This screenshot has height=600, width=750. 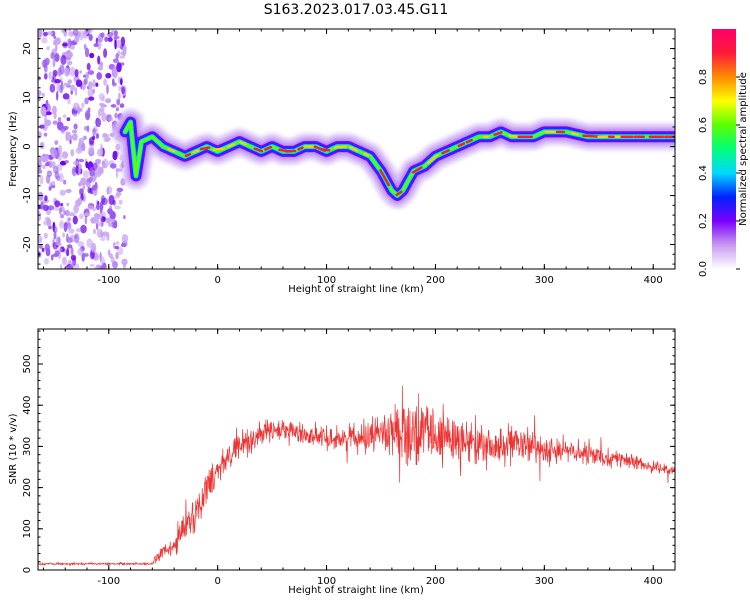 What do you see at coordinates (703, 173) in the screenshot?
I see `colorbar-tick-label: 0.4` at bounding box center [703, 173].